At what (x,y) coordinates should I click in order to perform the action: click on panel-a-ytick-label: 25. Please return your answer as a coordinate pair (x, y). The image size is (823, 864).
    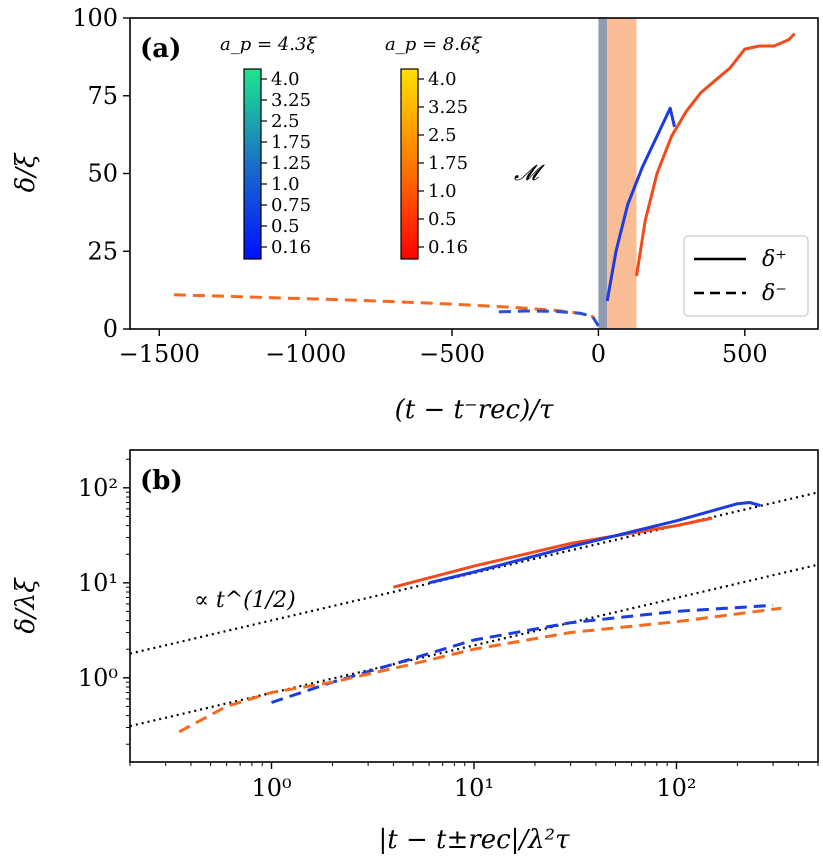
    Looking at the image, I should click on (102, 251).